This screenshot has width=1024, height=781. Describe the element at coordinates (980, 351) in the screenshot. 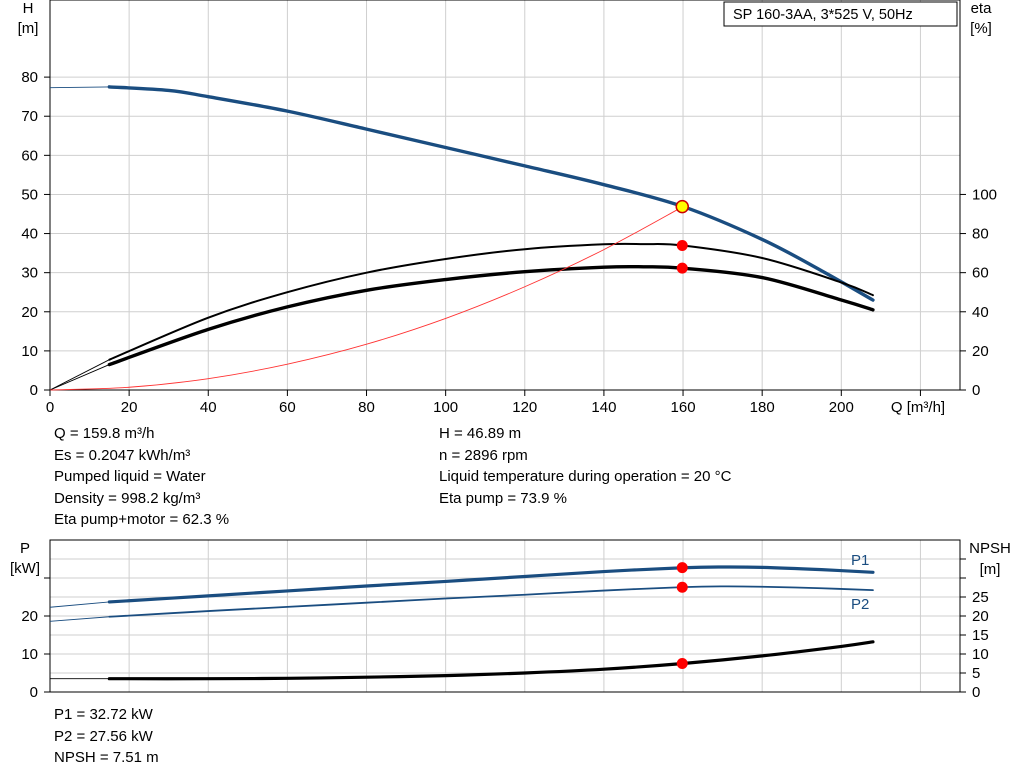

I see `y-right-tick-label: 20` at that location.